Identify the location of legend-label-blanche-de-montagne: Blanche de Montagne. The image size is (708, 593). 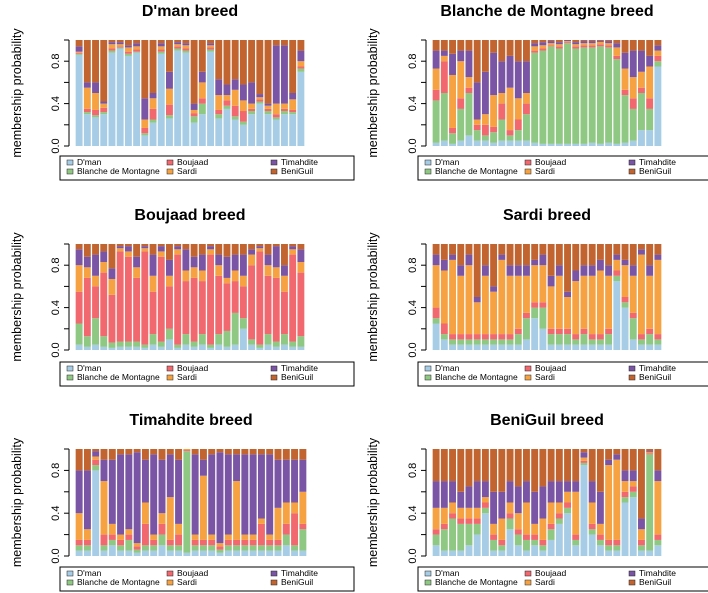
(476, 377).